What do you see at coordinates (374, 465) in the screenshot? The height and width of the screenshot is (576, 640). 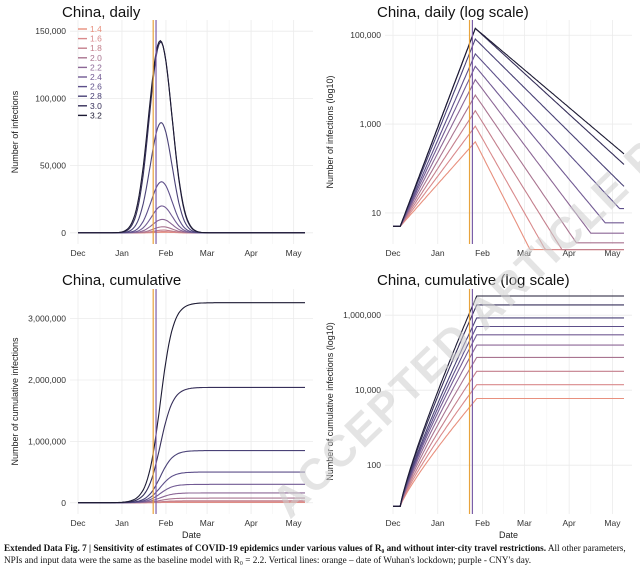 I see `y-tick-label: 100` at bounding box center [374, 465].